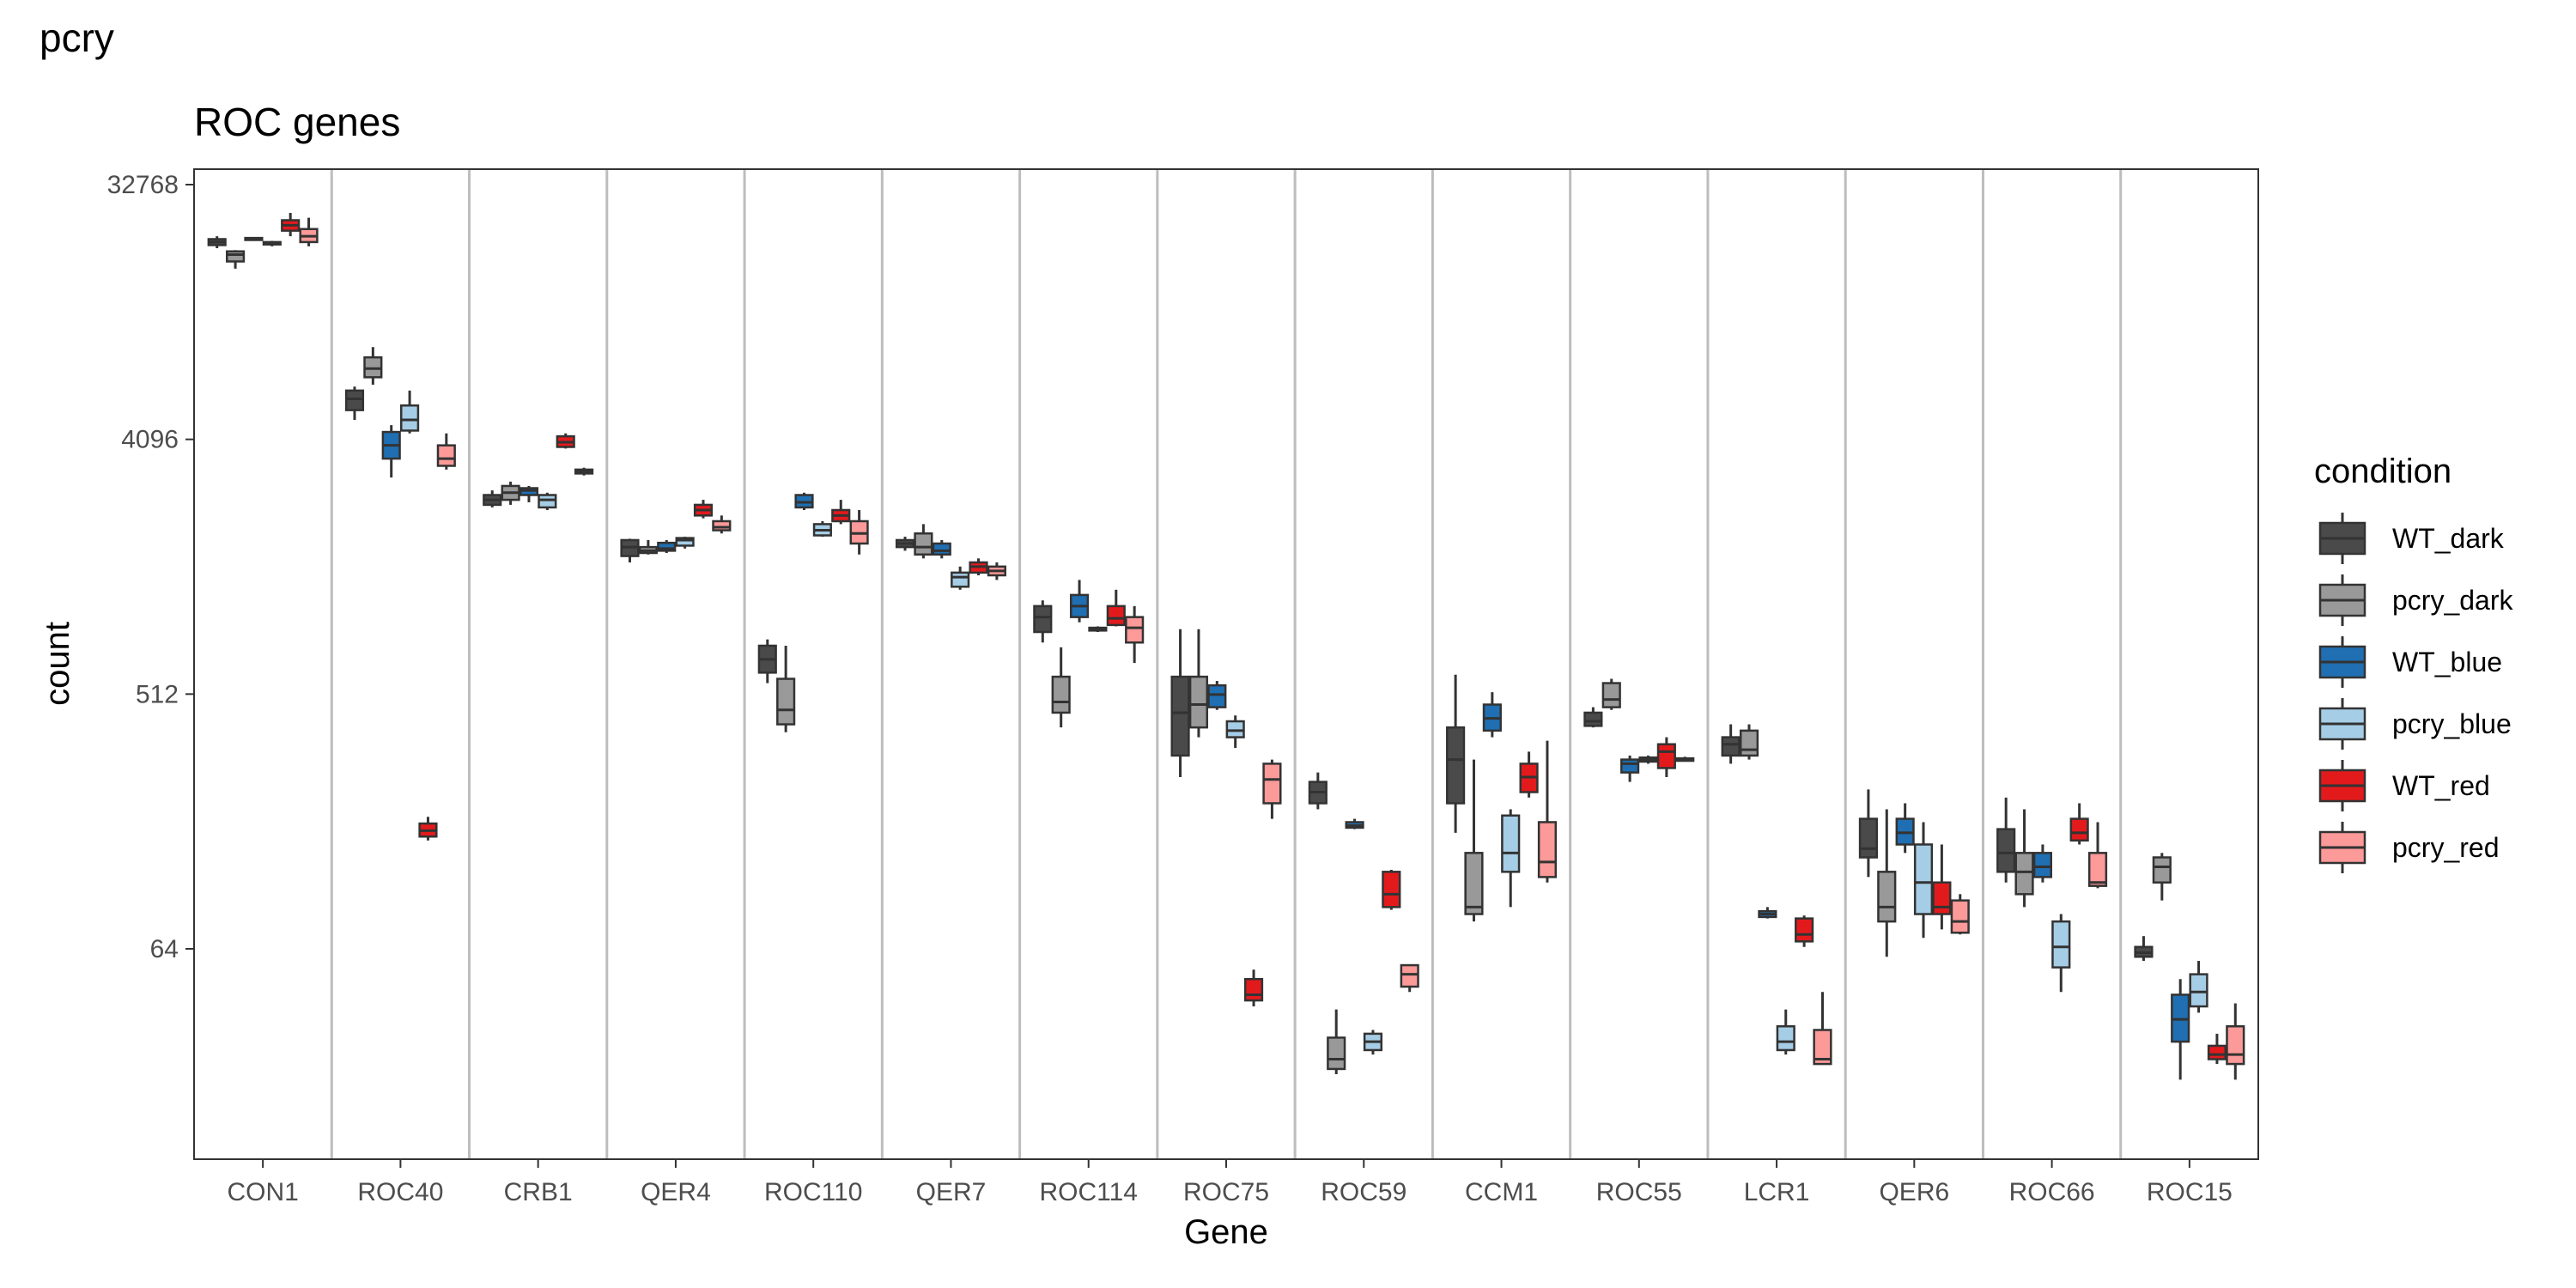 The width and height of the screenshot is (2576, 1288). I want to click on box-pcry_red-CON1, so click(309, 231).